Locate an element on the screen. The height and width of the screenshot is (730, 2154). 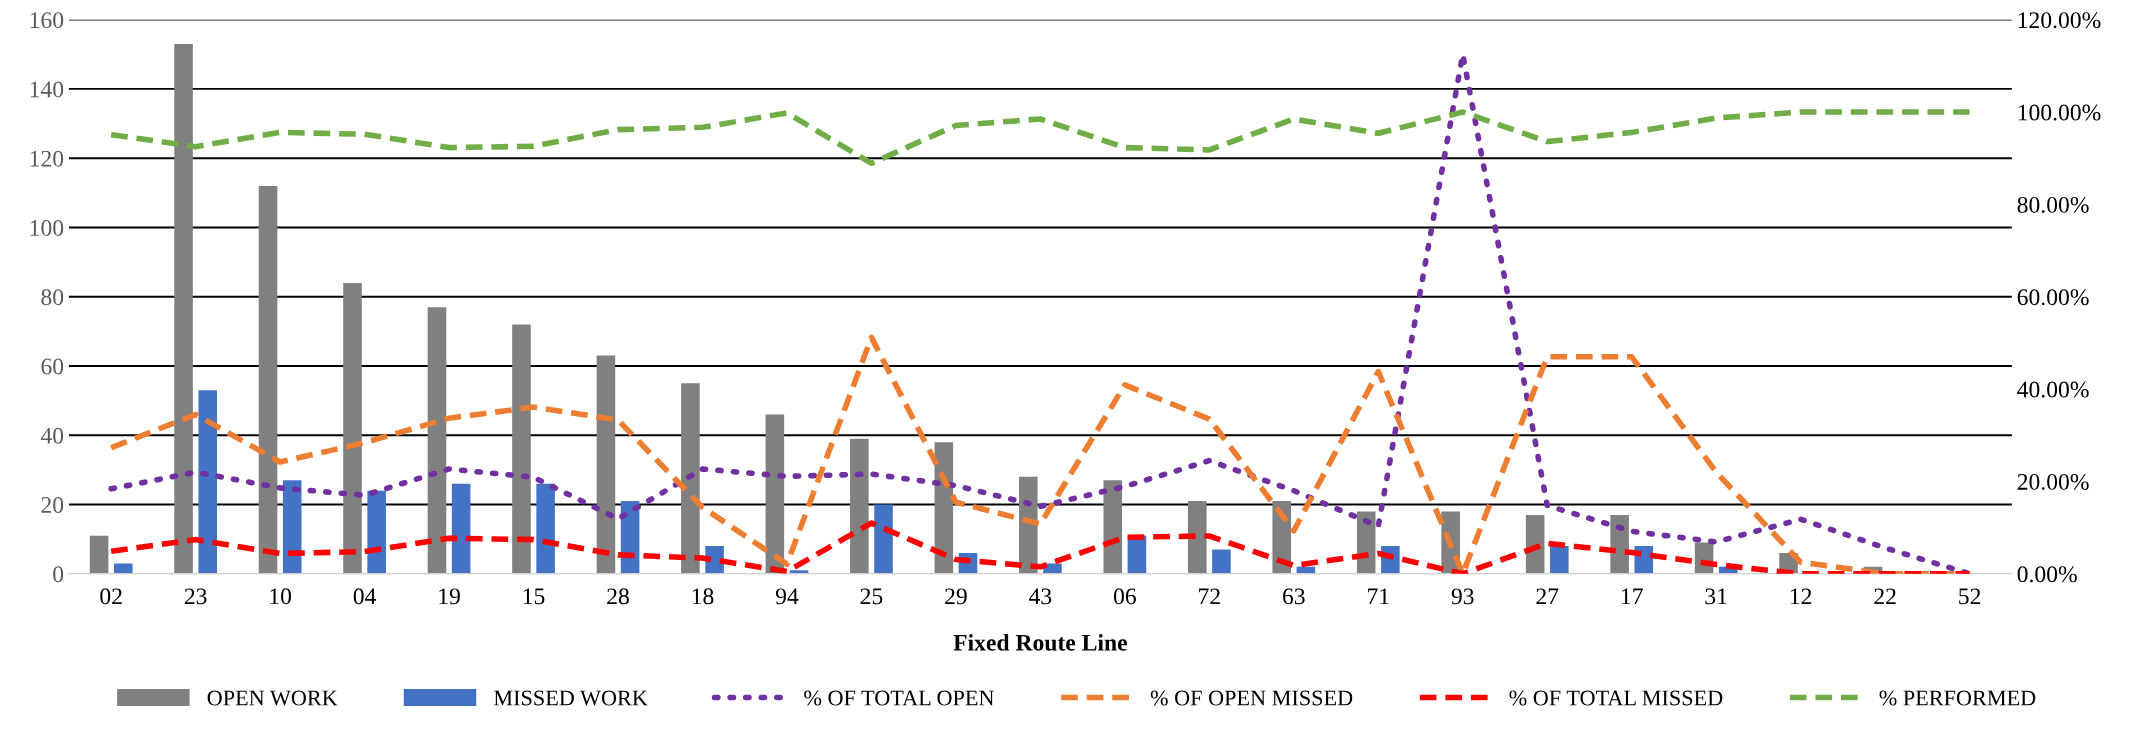
x-tick-label: 18 is located at coordinates (703, 596).